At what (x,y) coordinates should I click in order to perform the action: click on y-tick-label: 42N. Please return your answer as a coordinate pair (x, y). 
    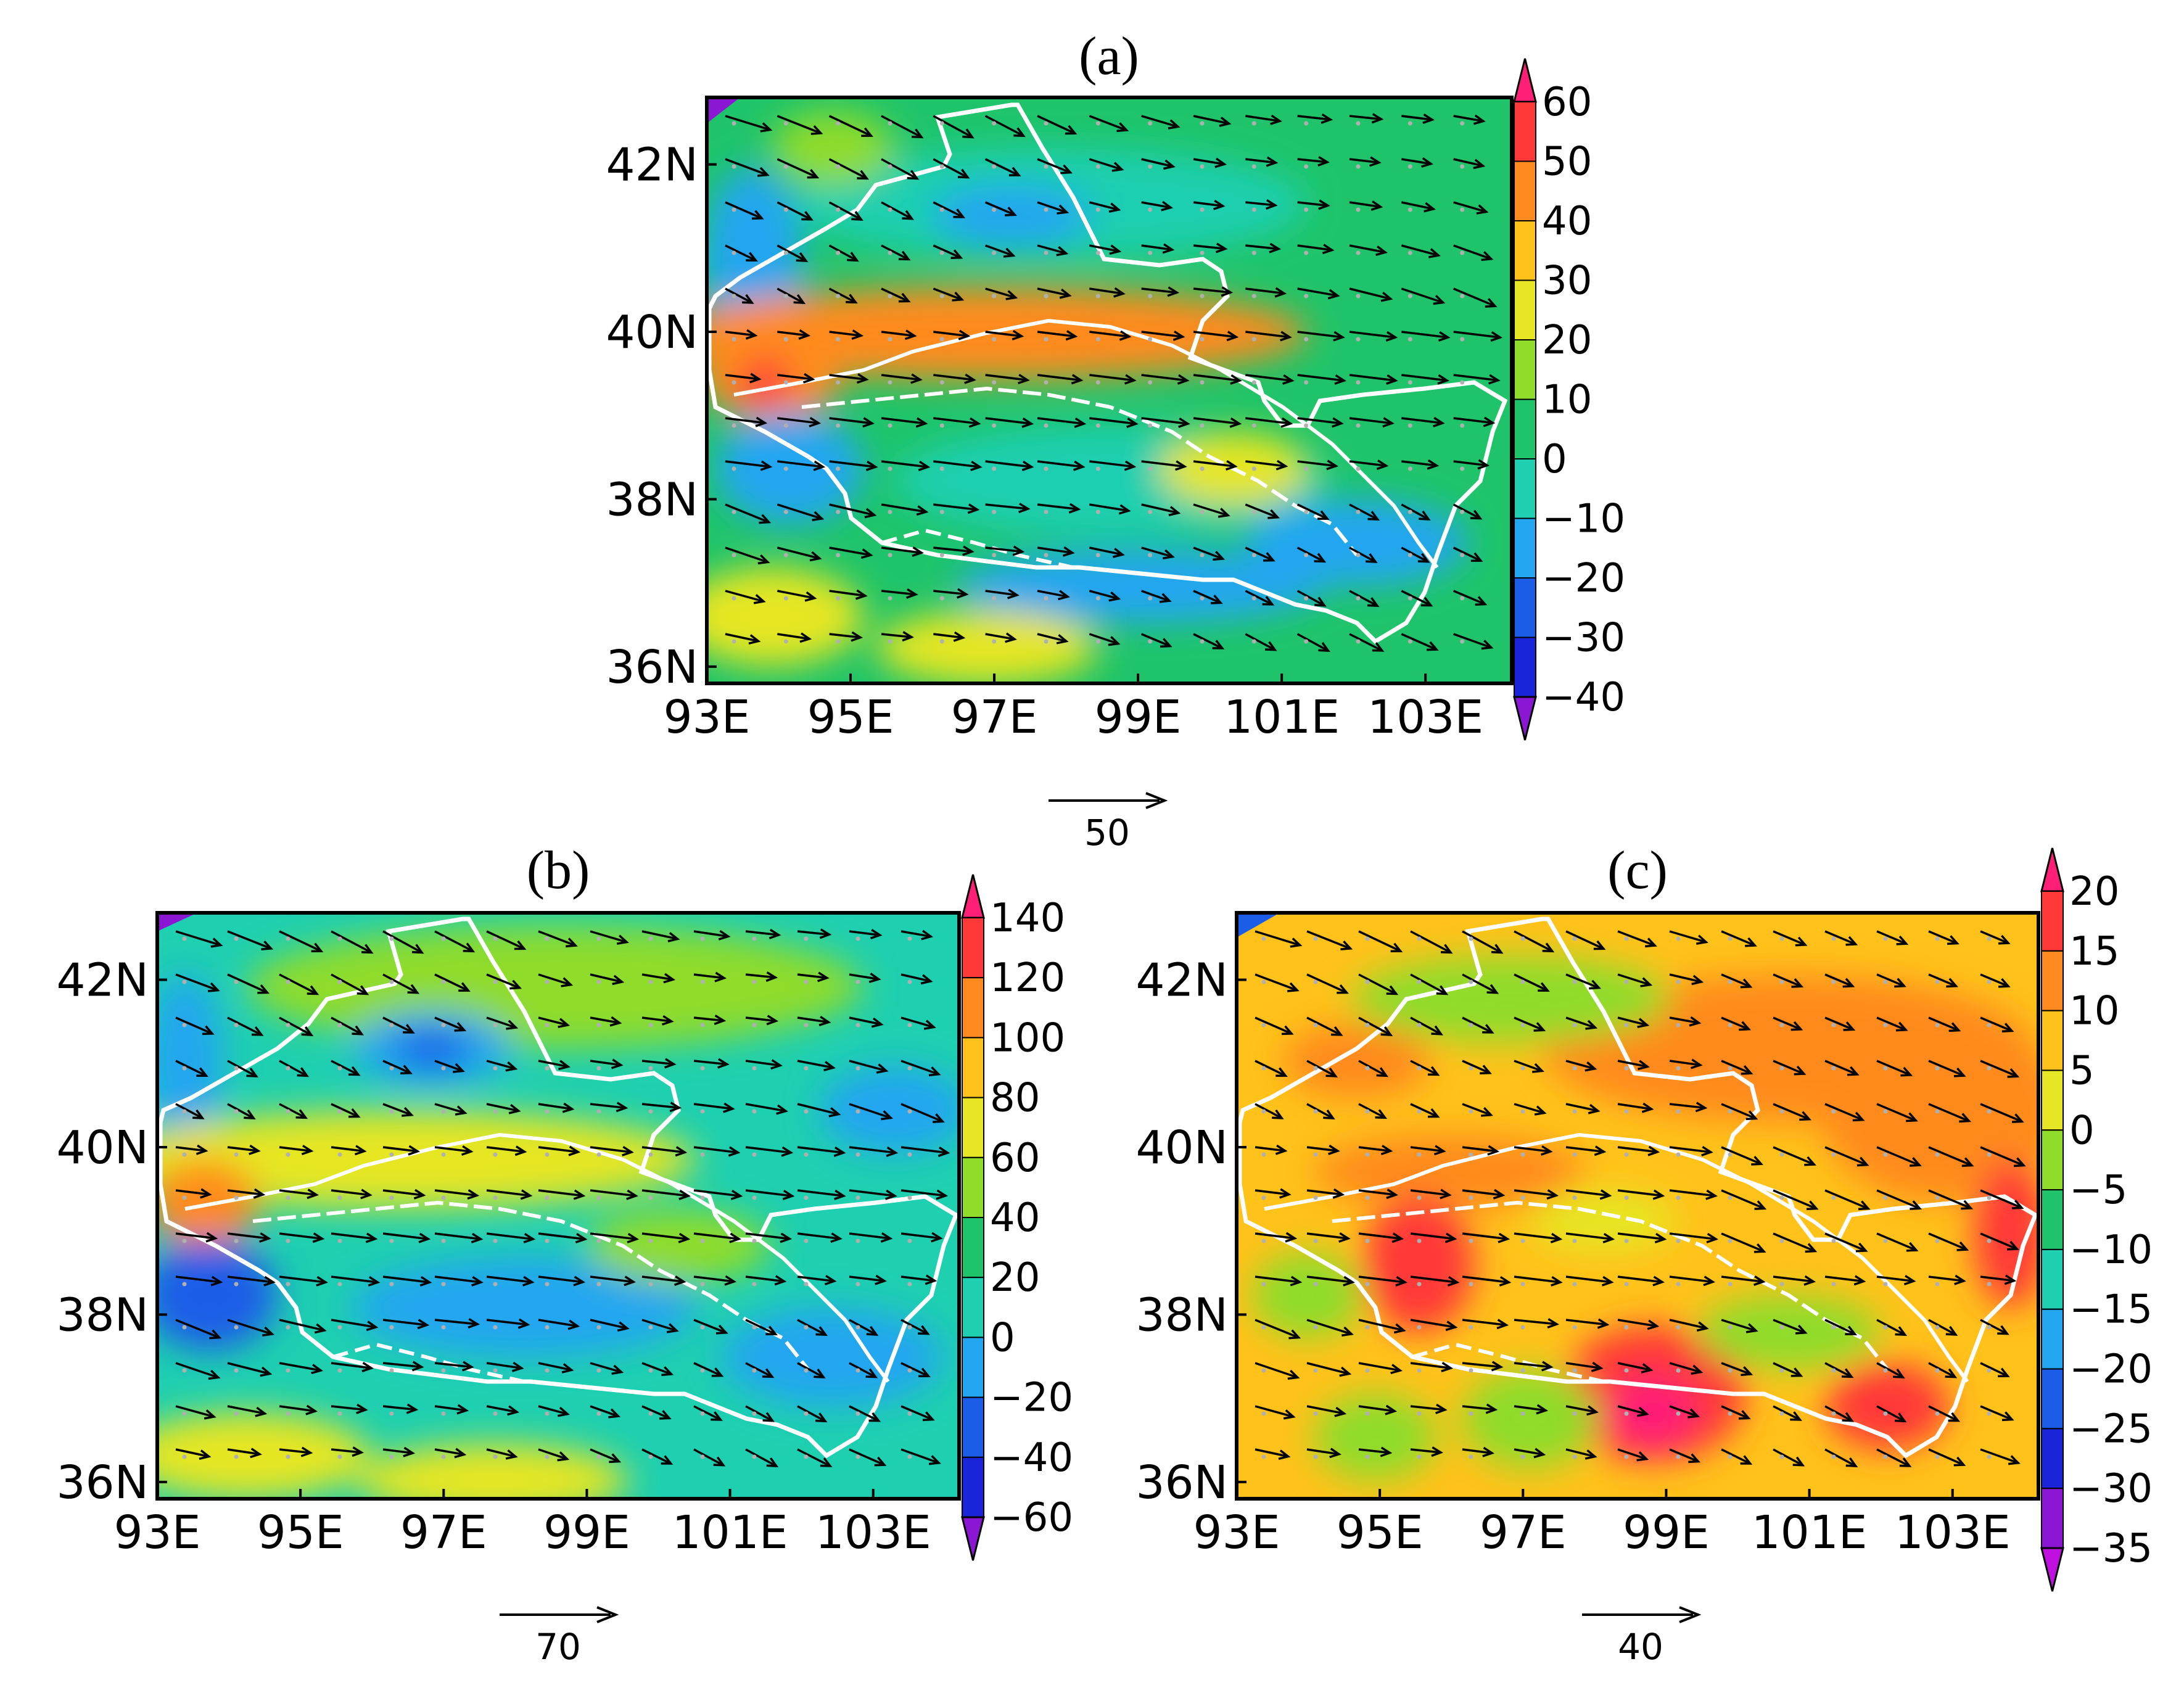
    Looking at the image, I should click on (1181, 981).